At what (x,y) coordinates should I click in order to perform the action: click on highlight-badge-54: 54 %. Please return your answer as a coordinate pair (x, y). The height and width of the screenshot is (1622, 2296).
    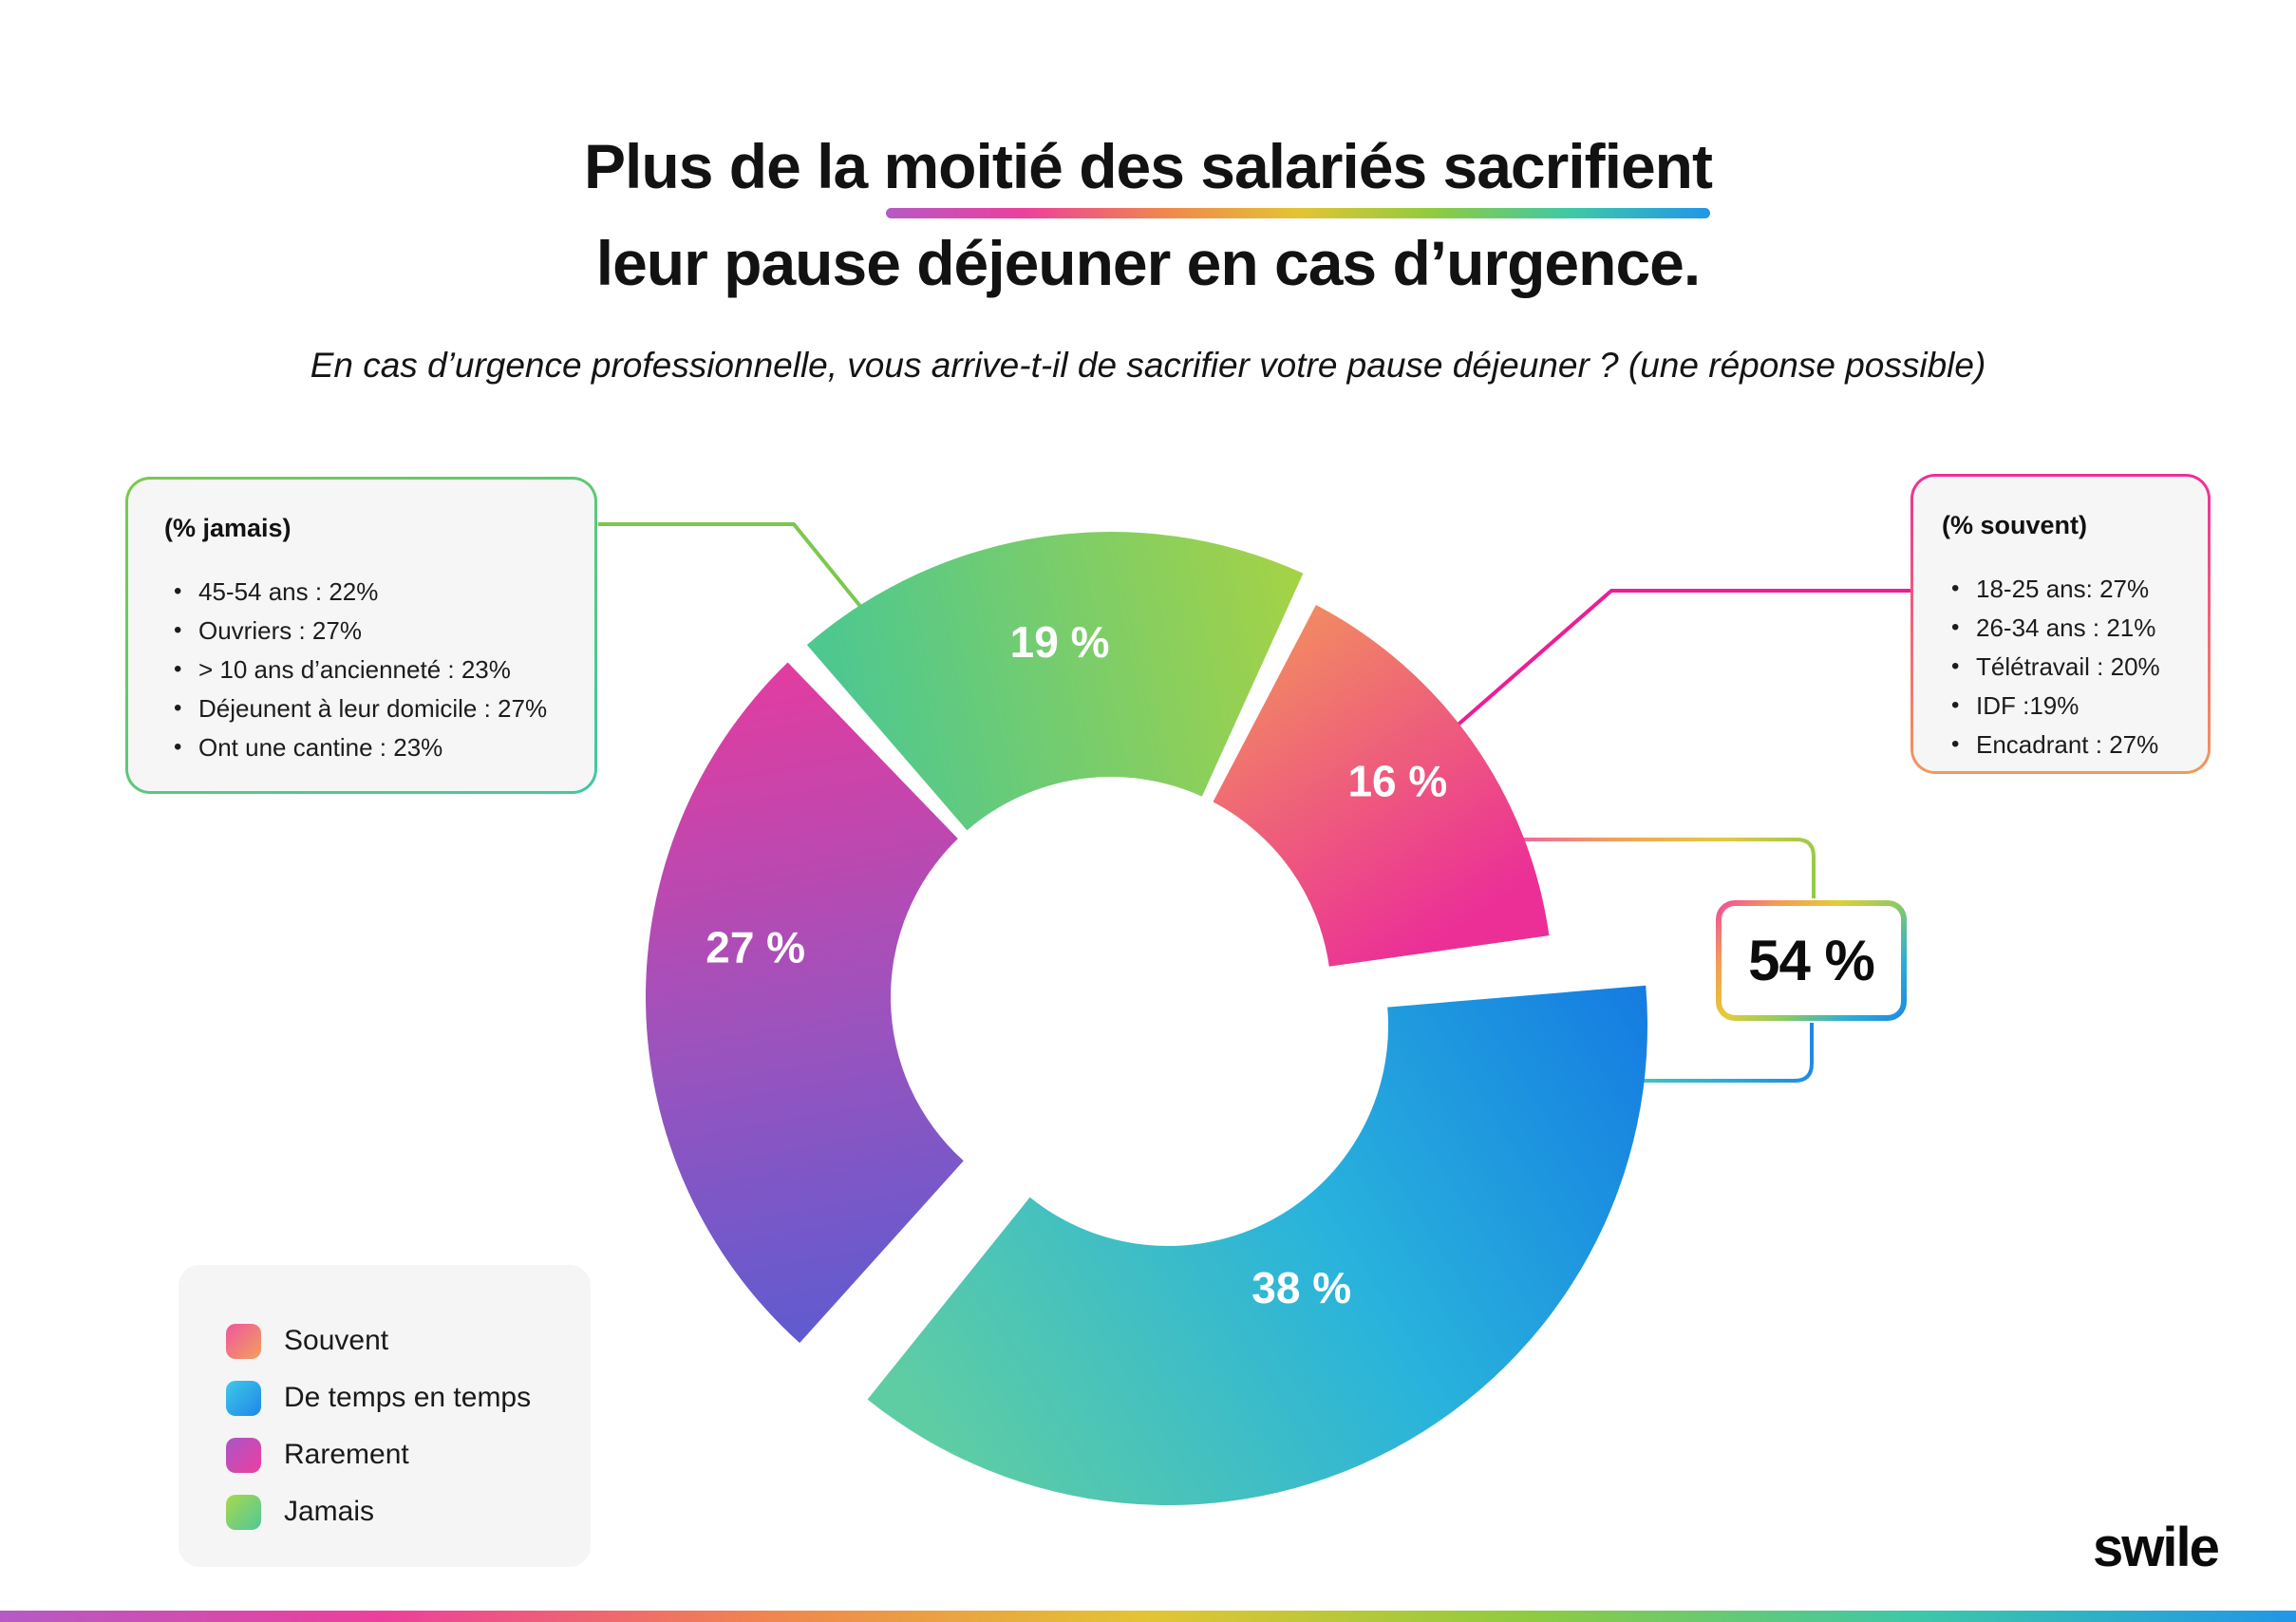
    Looking at the image, I should click on (1811, 960).